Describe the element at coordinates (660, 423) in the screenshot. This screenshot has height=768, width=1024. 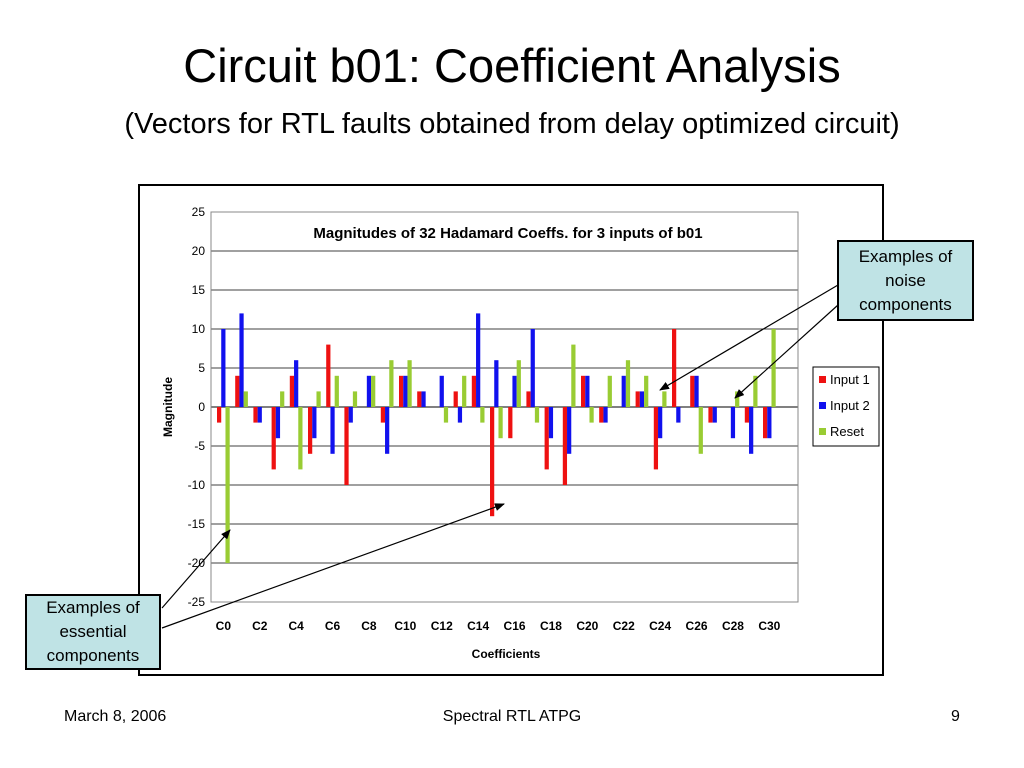
I see `bar-input-2-c24` at that location.